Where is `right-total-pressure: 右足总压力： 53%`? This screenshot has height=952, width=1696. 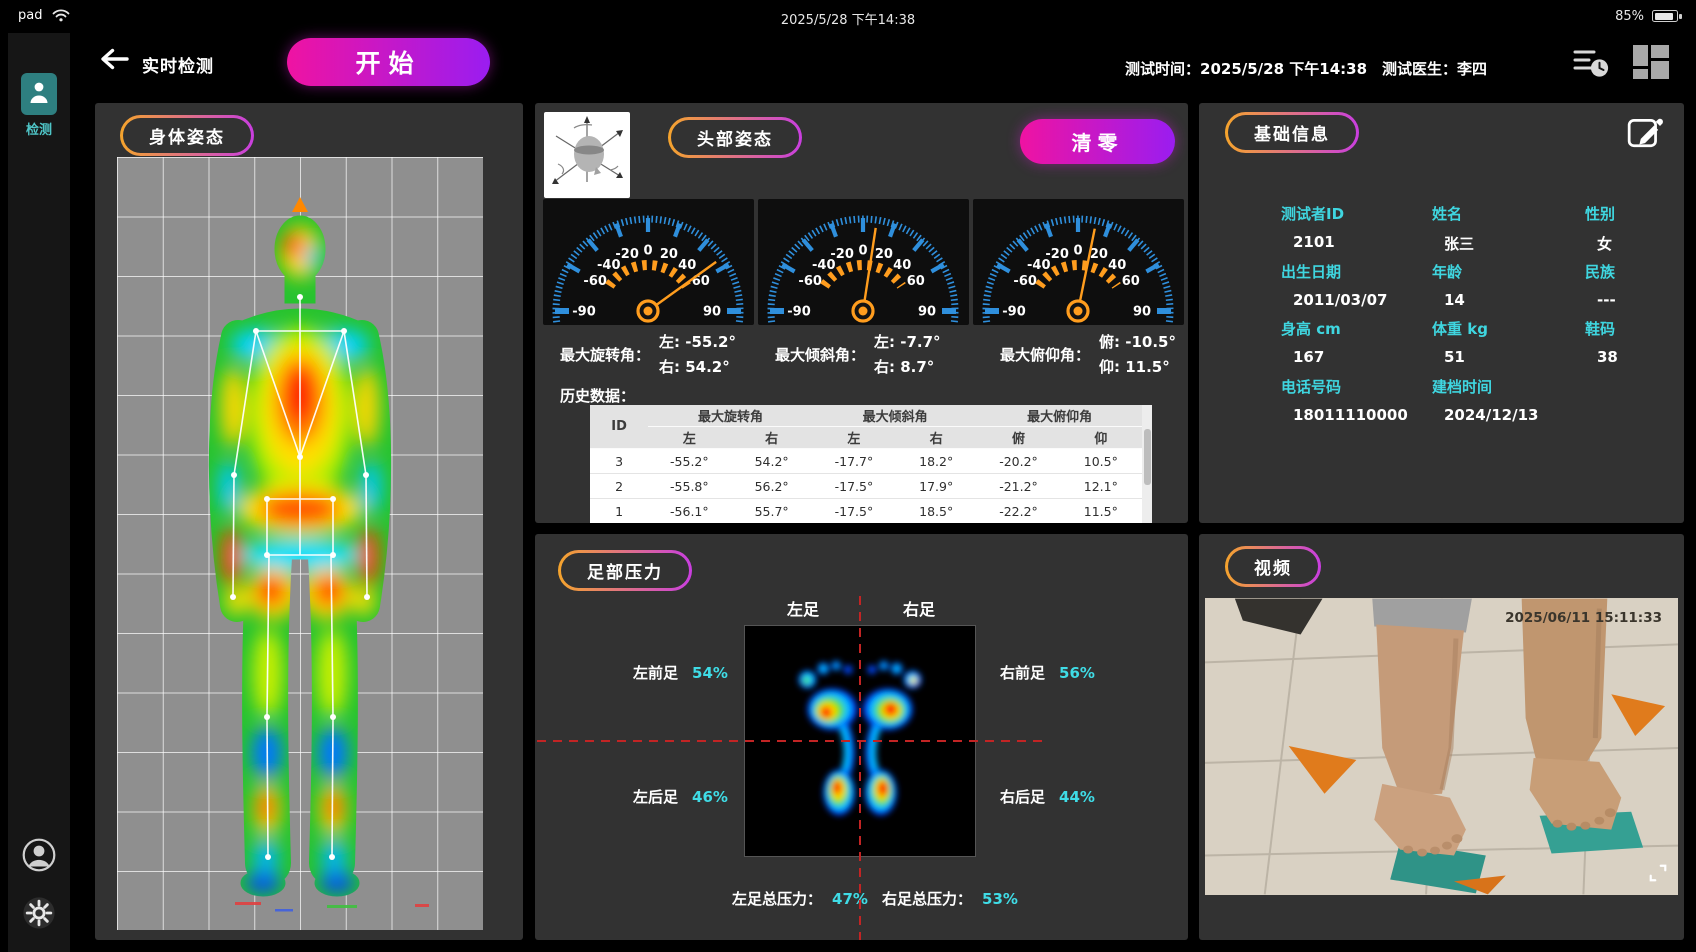 right-total-pressure: 右足总压力： 53% is located at coordinates (950, 899).